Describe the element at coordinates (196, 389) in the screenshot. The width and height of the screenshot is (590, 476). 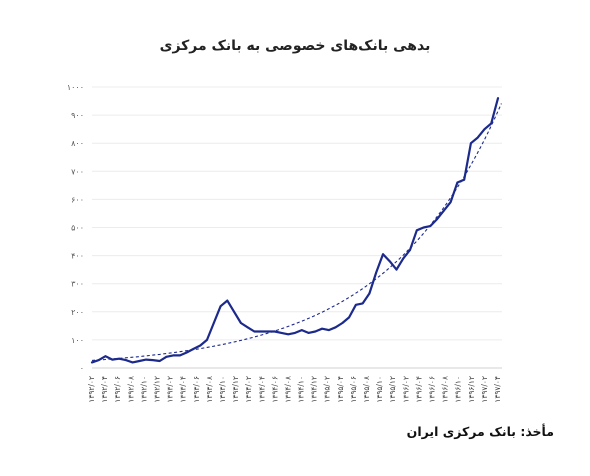
I see `x-tick-label: ۱۳۹۳/۰۶` at that location.